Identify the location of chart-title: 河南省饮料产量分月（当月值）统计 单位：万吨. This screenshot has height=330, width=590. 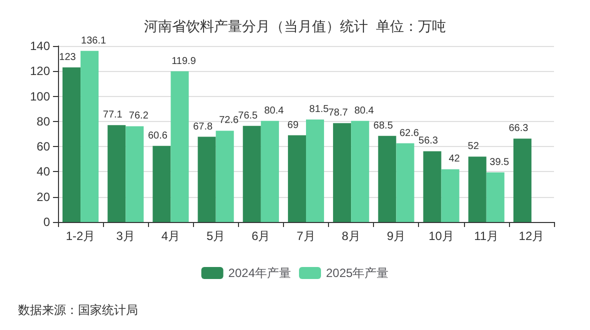
(295, 26).